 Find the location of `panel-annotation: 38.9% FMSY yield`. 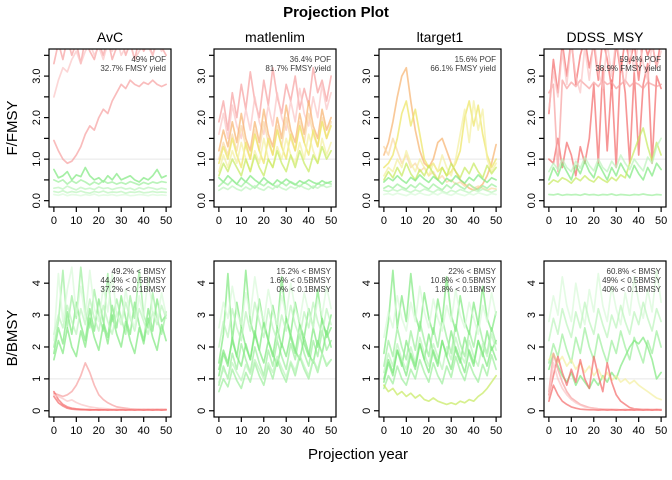

panel-annotation: 38.9% FMSY yield is located at coordinates (628, 68).